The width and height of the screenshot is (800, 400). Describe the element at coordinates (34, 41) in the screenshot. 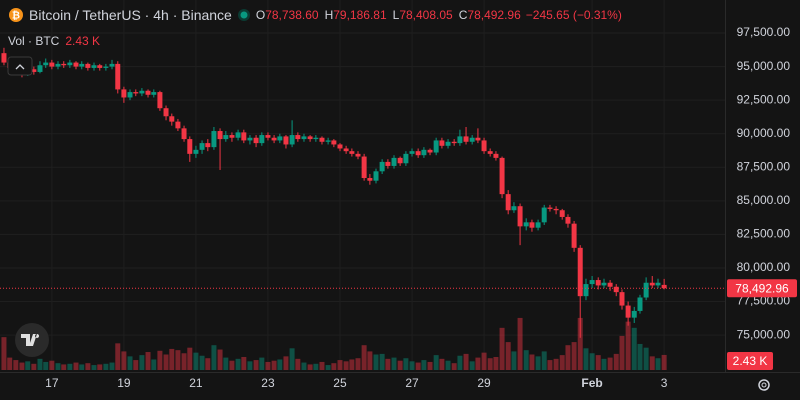

I see `volume-title: Vol · BTC` at that location.